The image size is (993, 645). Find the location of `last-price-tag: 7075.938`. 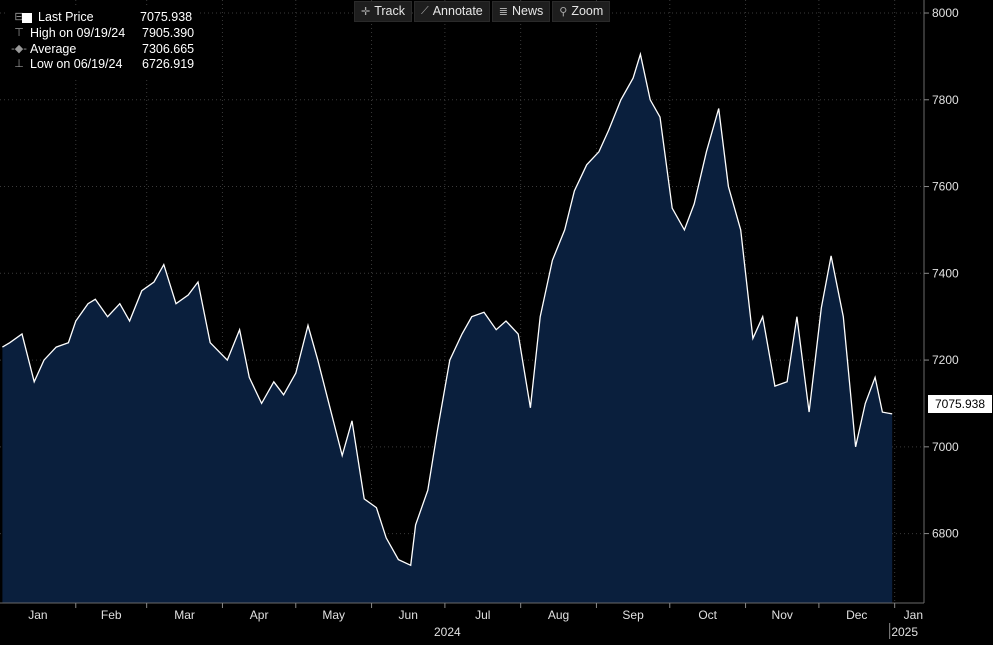

last-price-tag: 7075.938 is located at coordinates (960, 404).